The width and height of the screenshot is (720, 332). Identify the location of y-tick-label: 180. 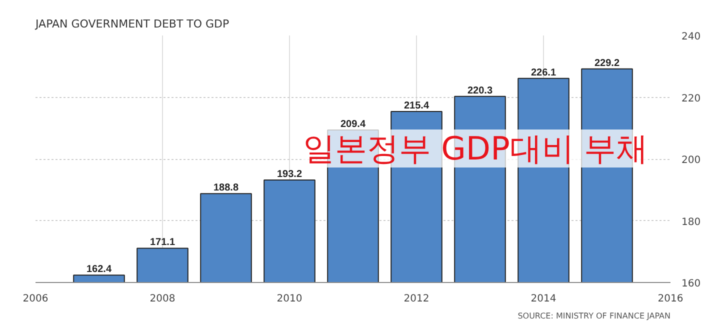
(691, 222).